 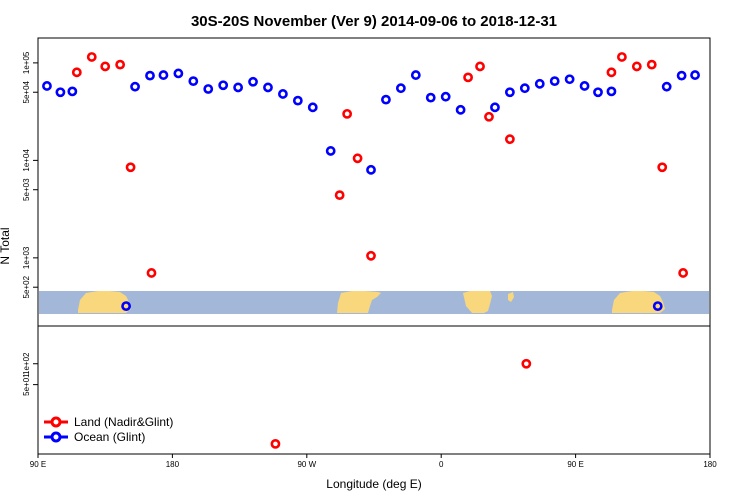 What do you see at coordinates (306, 464) in the screenshot?
I see `x-tick-label: 90 W` at bounding box center [306, 464].